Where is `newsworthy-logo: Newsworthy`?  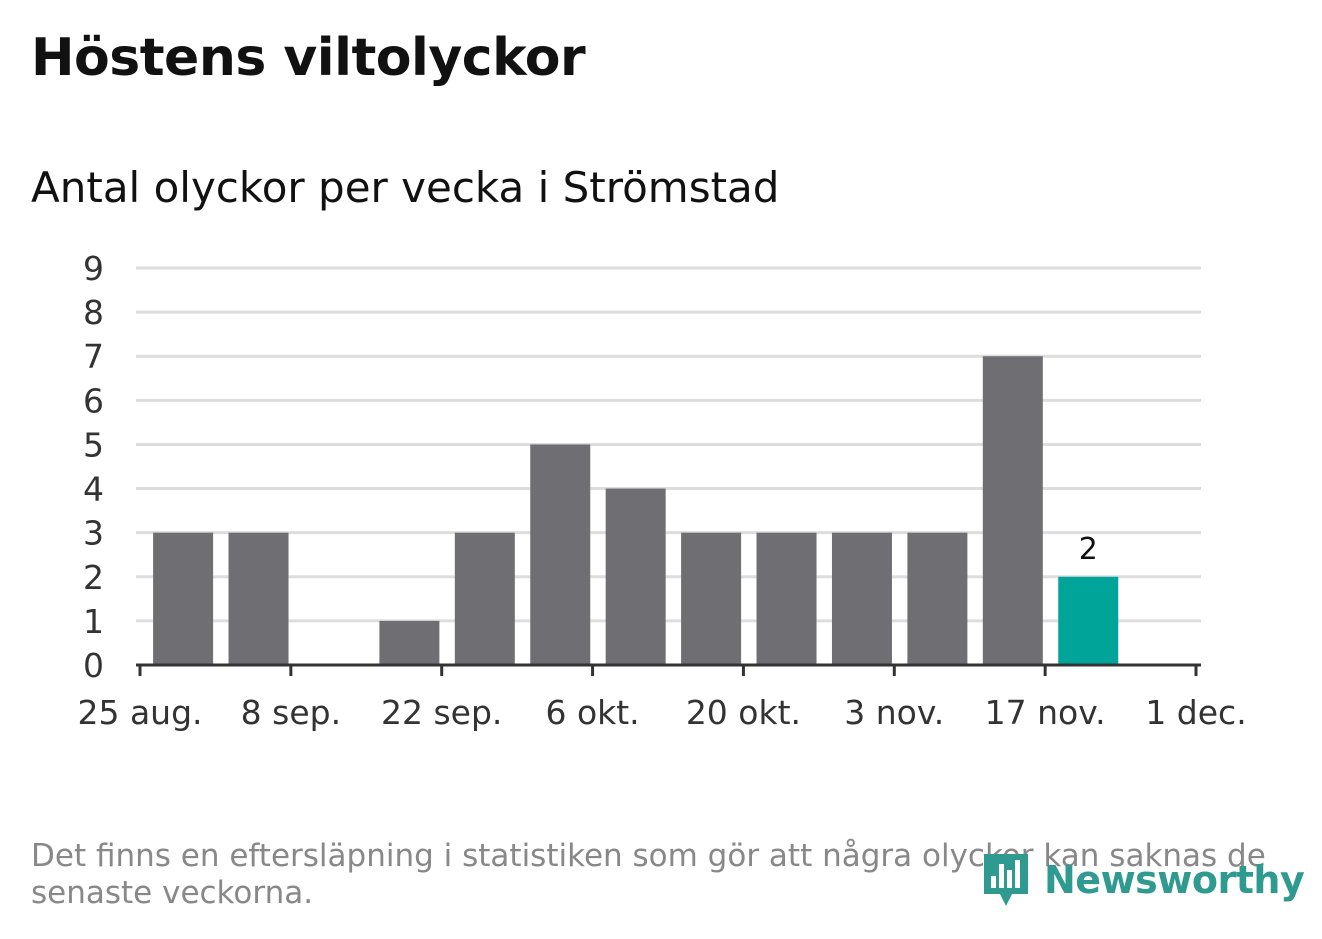
newsworthy-logo: Newsworthy is located at coordinates (1142, 880).